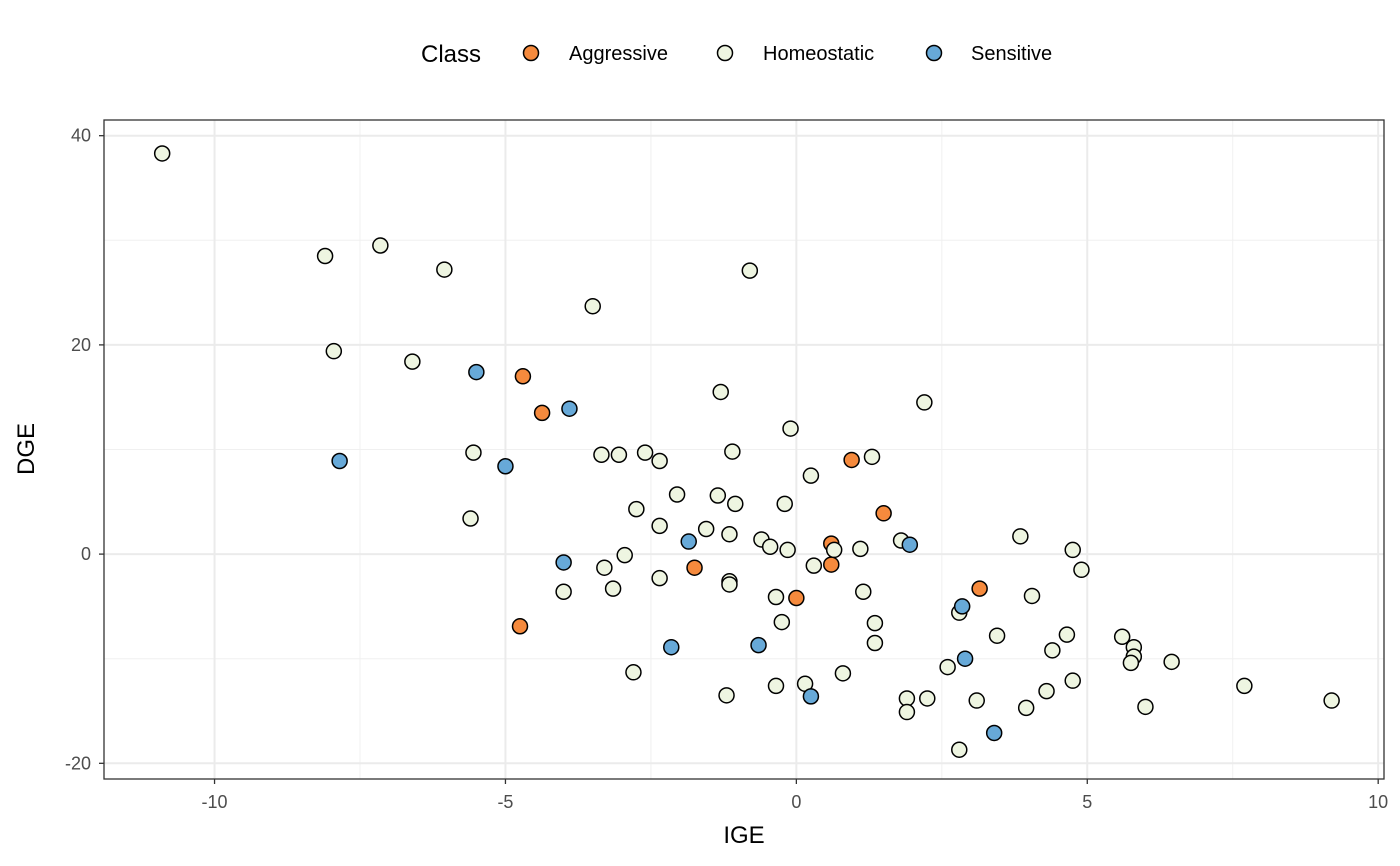 The image size is (1400, 866). Describe the element at coordinates (84, 449) in the screenshot. I see `y-axis: -20 0 20 40` at that location.